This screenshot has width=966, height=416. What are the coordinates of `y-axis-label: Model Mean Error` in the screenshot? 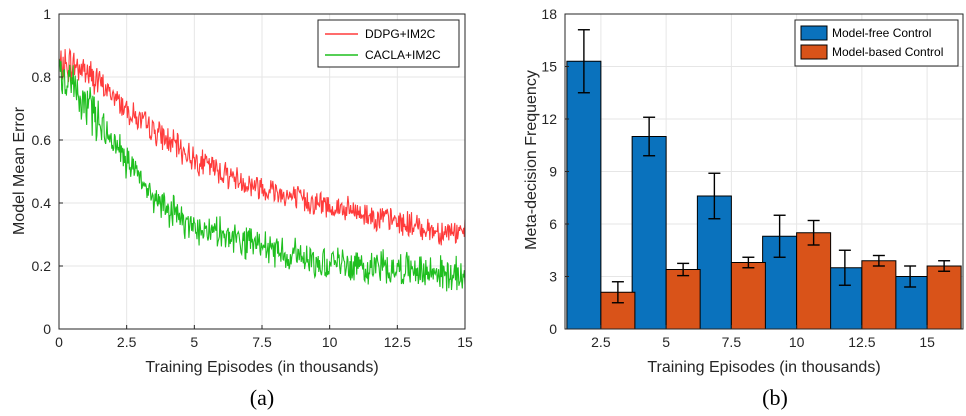 It's located at (19, 170).